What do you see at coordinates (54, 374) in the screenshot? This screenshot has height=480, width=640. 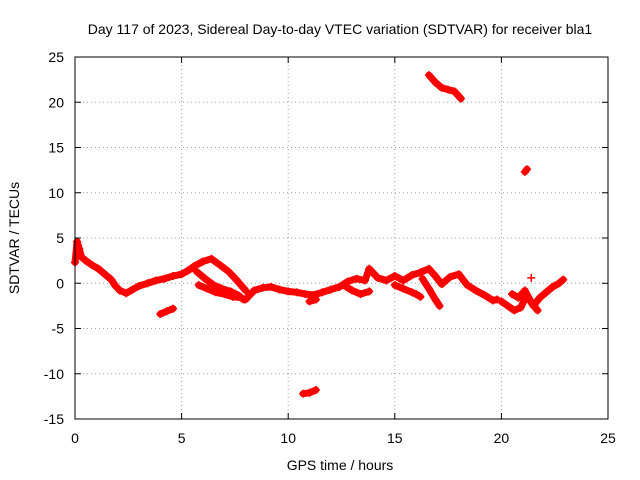 I see `y-tick-label: -10` at bounding box center [54, 374].